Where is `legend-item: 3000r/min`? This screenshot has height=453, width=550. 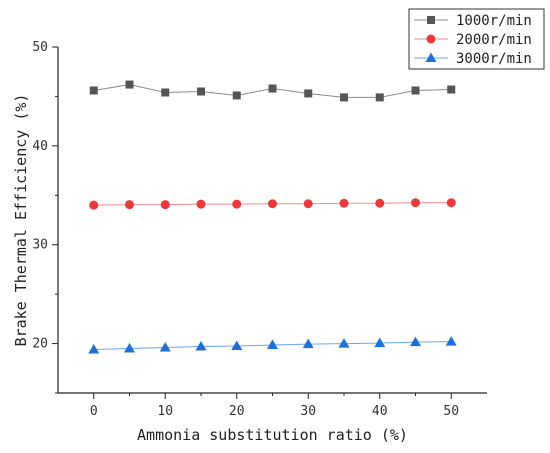 legend-item: 3000r/min is located at coordinates (473, 59).